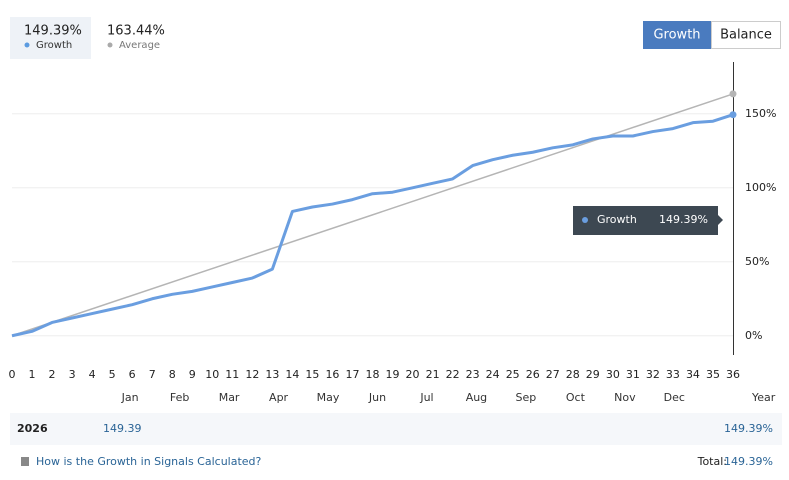 This screenshot has width=789, height=480. What do you see at coordinates (229, 397) in the screenshot?
I see `month-label: Mar` at bounding box center [229, 397].